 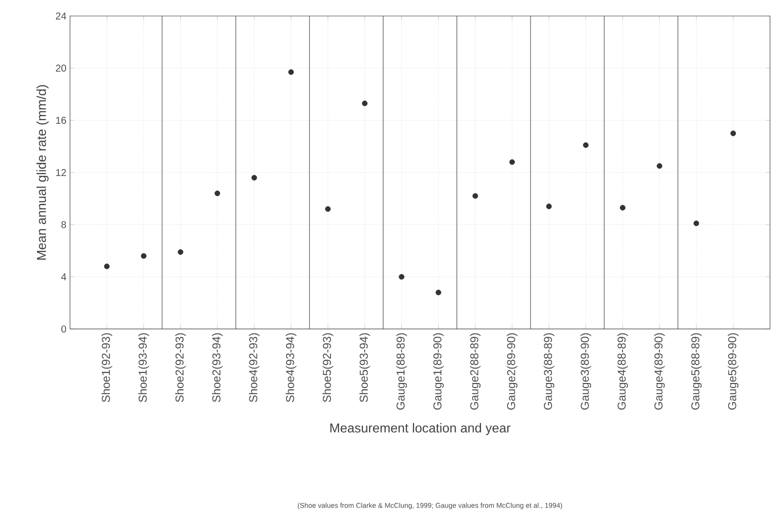 What do you see at coordinates (61, 16) in the screenshot?
I see `y-tick-label: 24` at bounding box center [61, 16].